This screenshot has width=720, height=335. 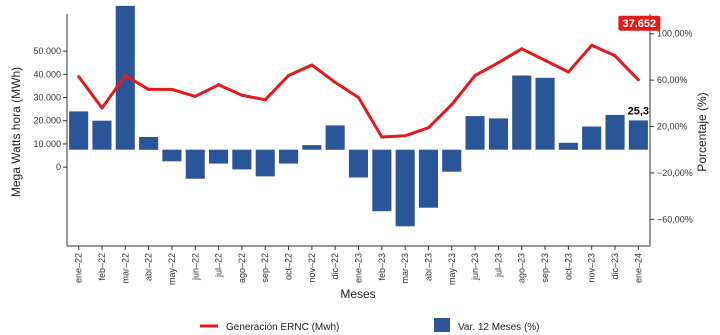 I want to click on x-tick-label-12: ene–23, so click(x=359, y=268).